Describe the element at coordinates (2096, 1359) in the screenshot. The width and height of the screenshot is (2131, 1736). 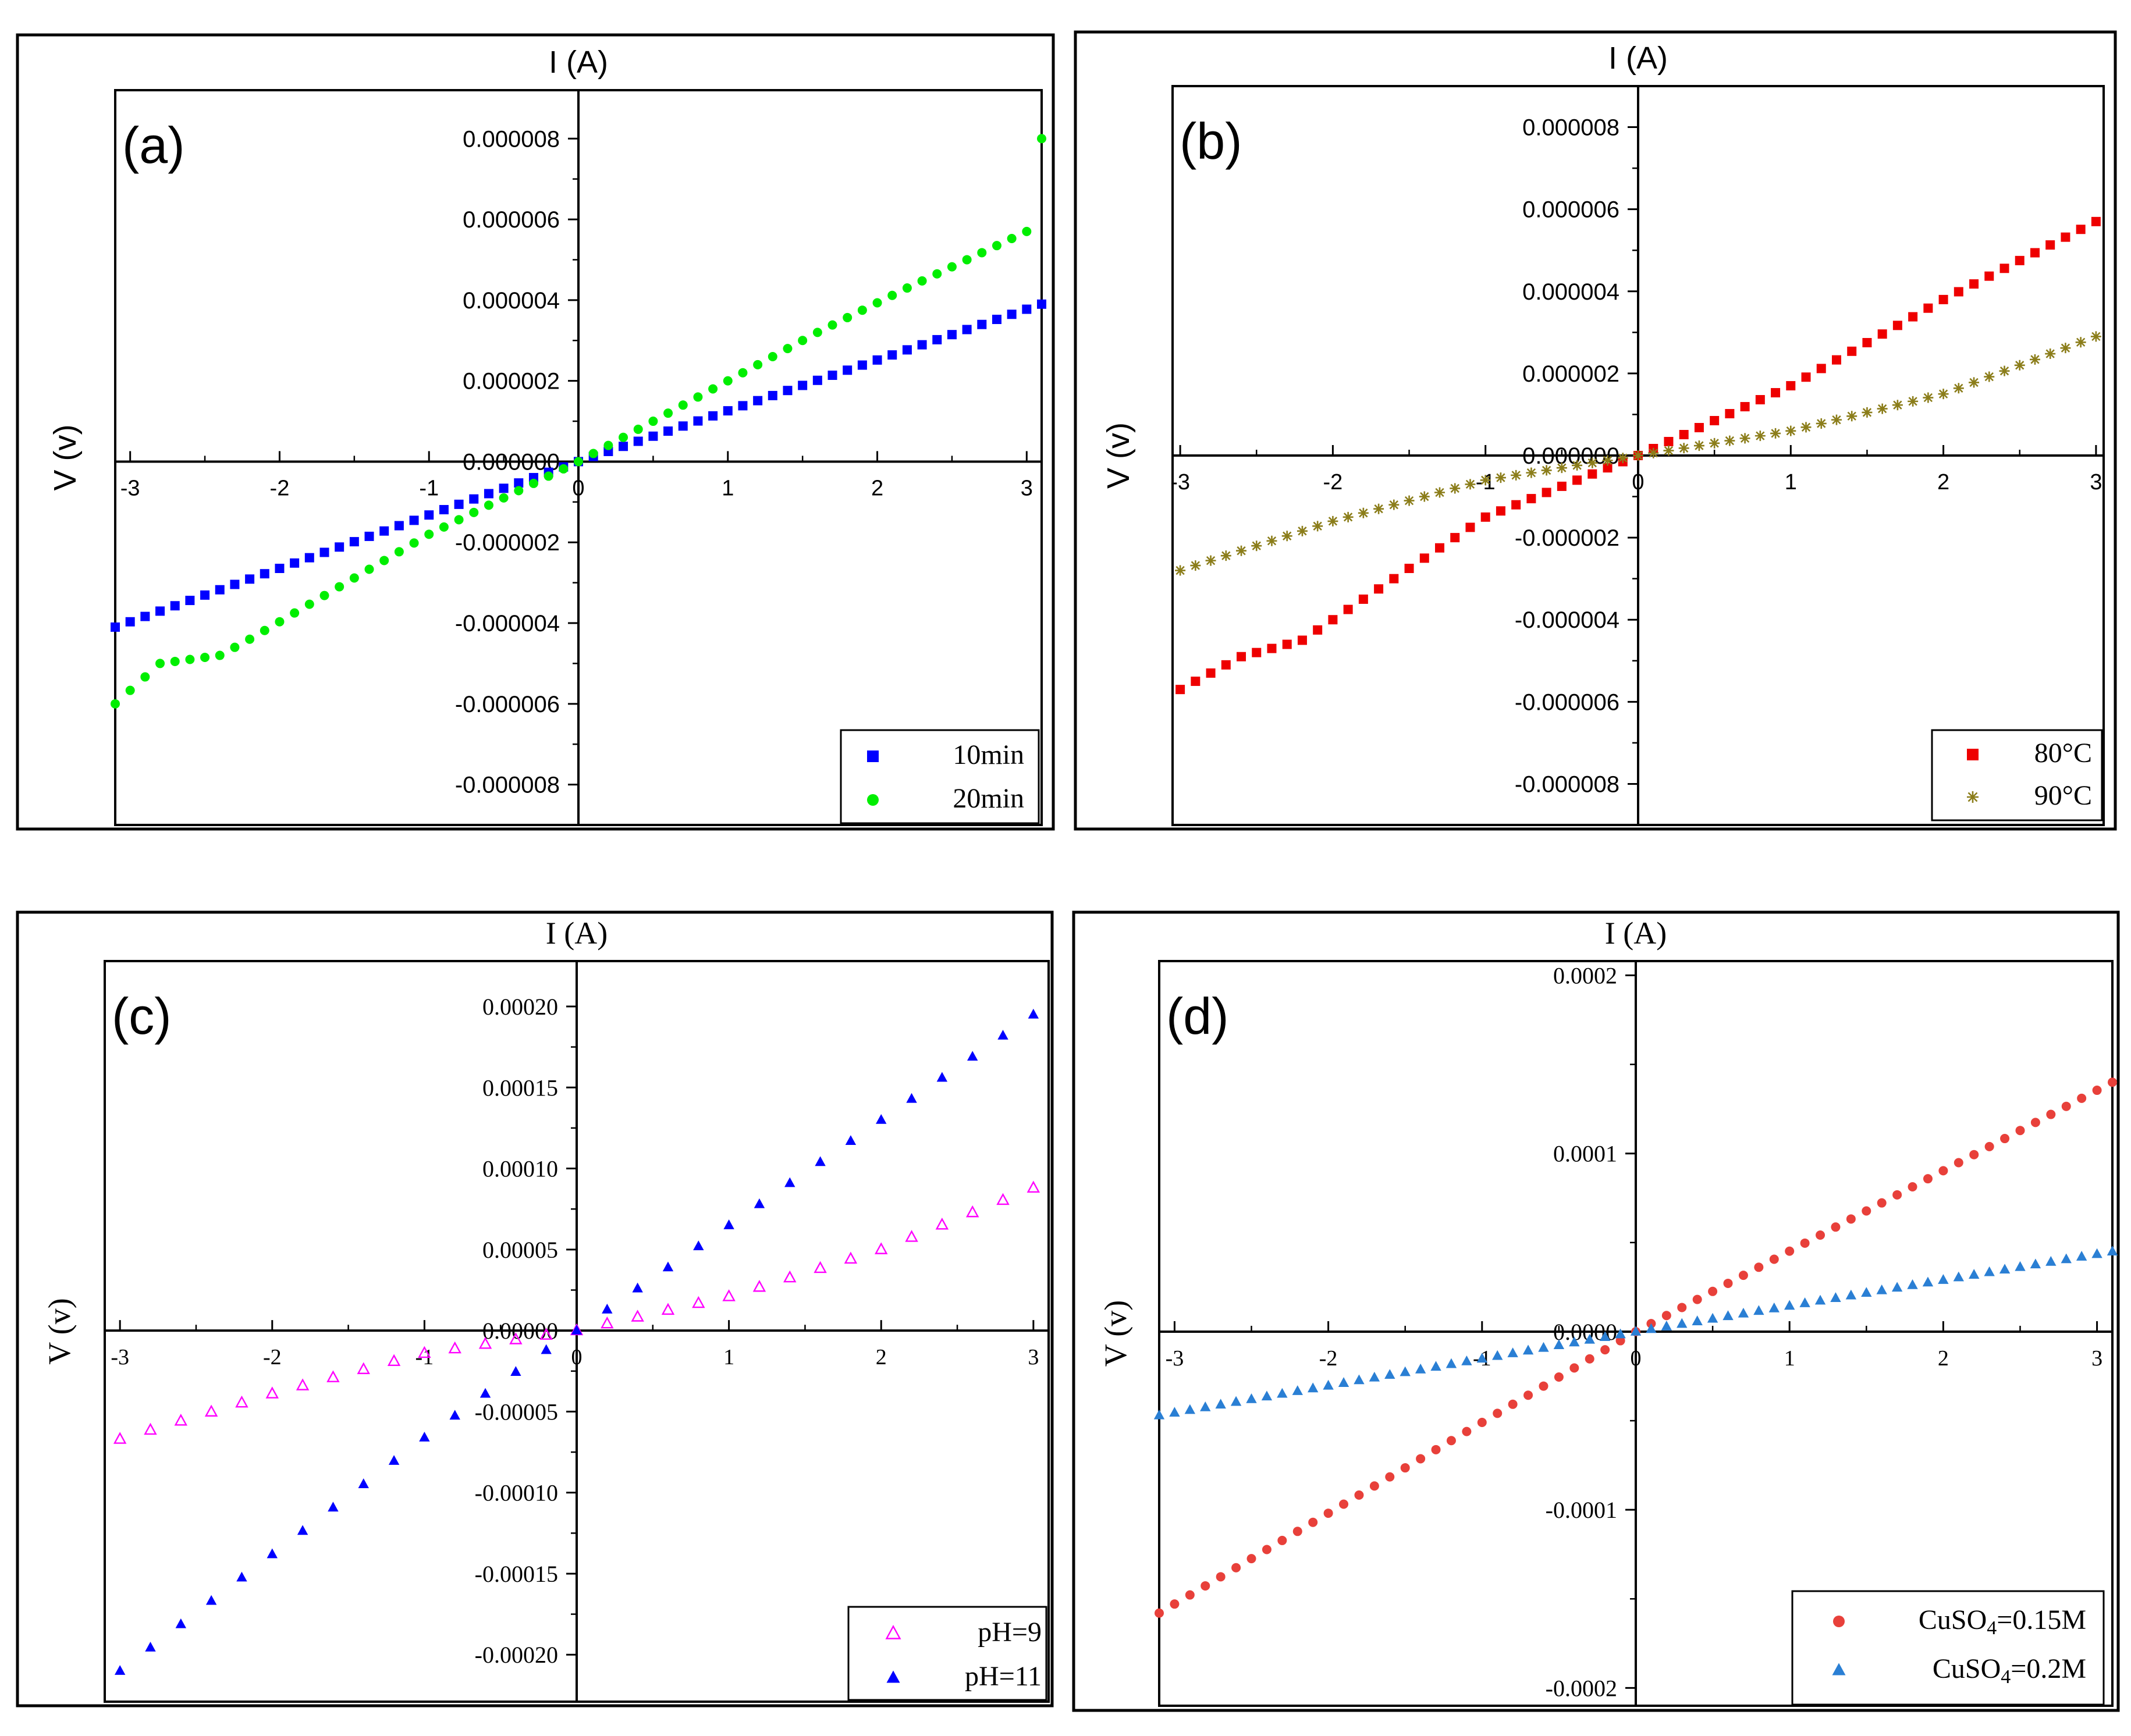
I see `x-tick-label: 3` at that location.